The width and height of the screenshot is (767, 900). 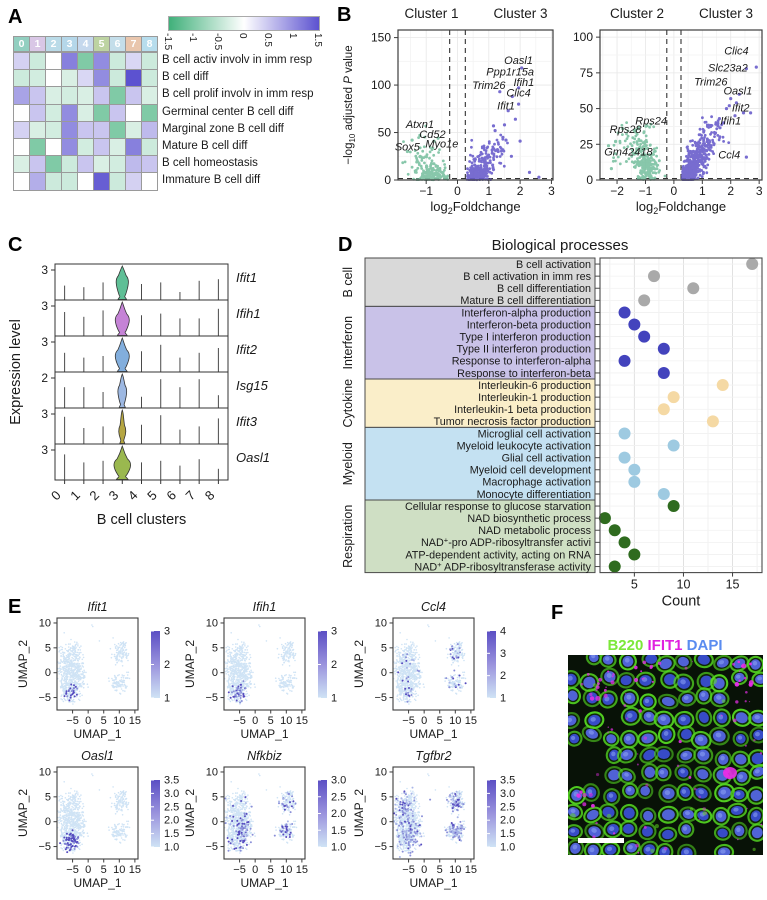 What do you see at coordinates (15, 245) in the screenshot?
I see `panel-c-label: C` at bounding box center [15, 245].